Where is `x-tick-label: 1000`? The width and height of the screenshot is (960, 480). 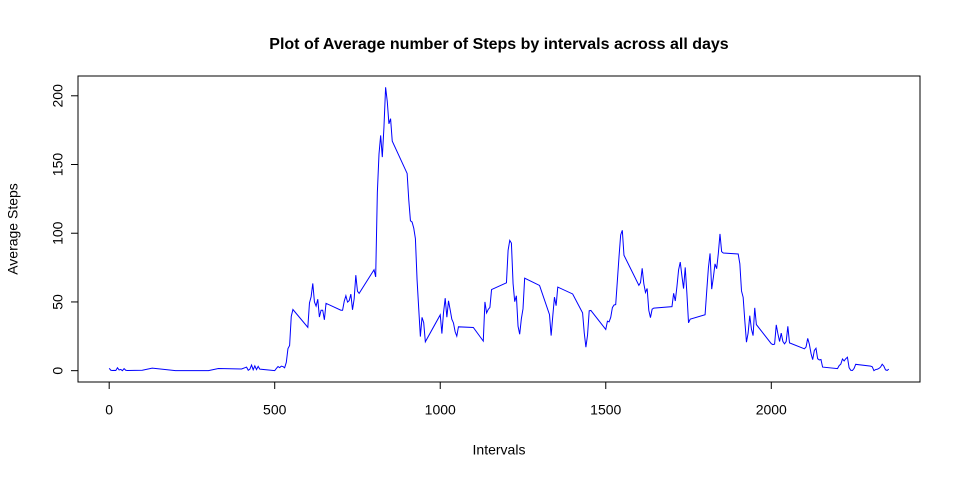 x-tick-label: 1000 is located at coordinates (440, 410).